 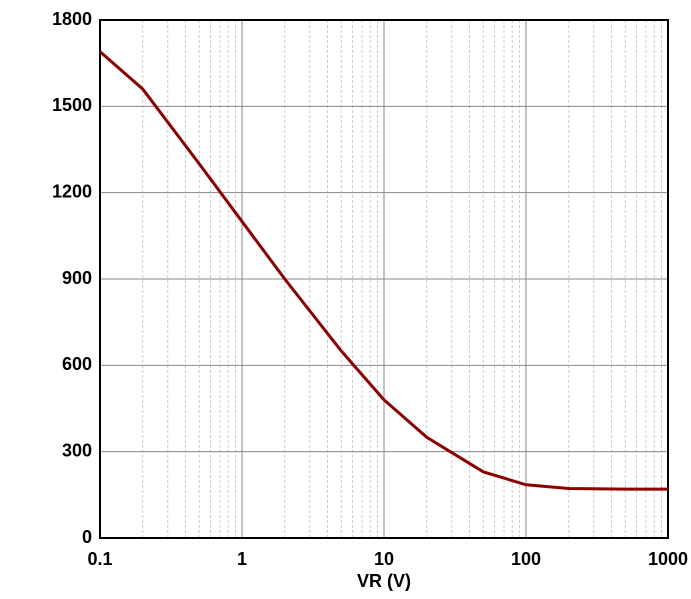 I want to click on y-tick-label: 300, so click(x=77, y=450).